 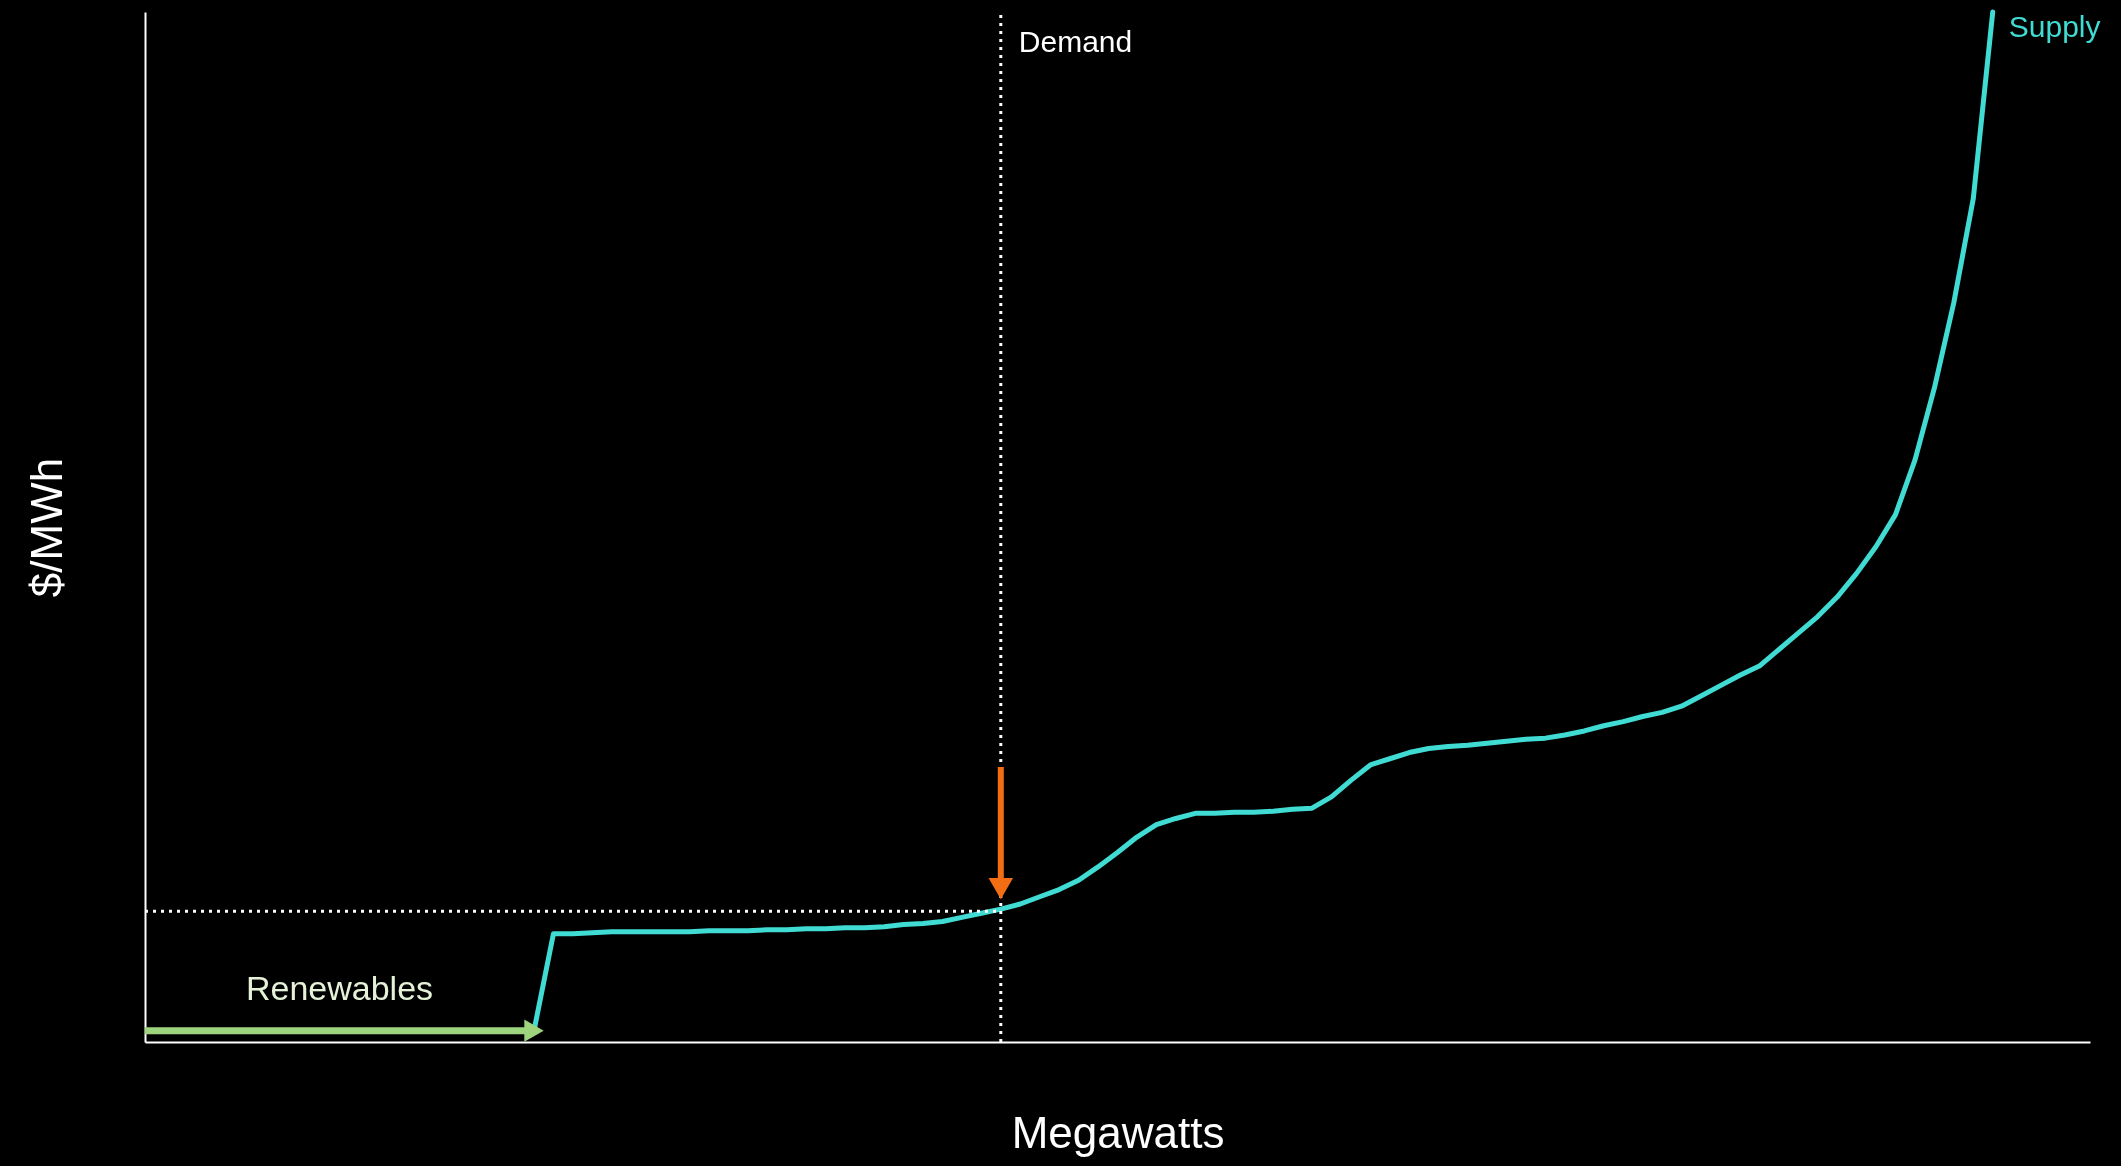 What do you see at coordinates (1118, 1132) in the screenshot?
I see `x-axis-title: Megawatts` at bounding box center [1118, 1132].